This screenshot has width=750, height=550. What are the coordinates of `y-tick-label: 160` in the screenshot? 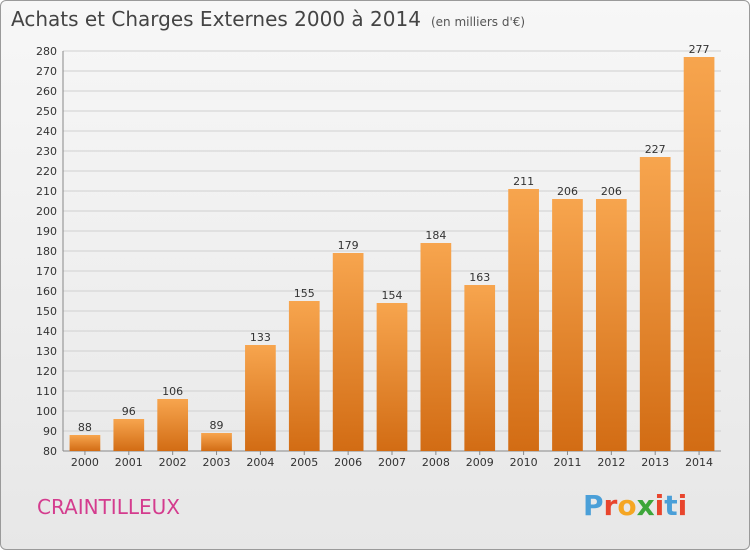 It's located at (46, 291).